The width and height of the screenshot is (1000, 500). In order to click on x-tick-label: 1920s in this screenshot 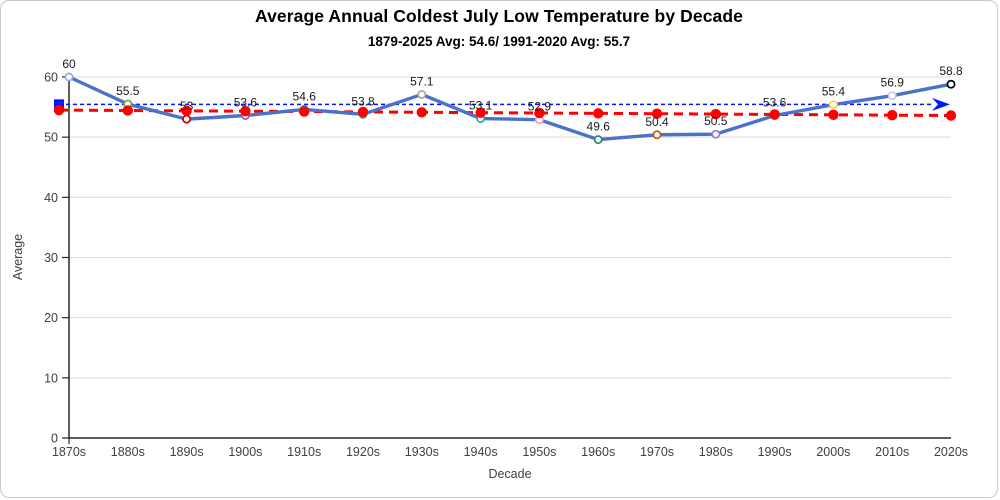, I will do `click(363, 452)`.